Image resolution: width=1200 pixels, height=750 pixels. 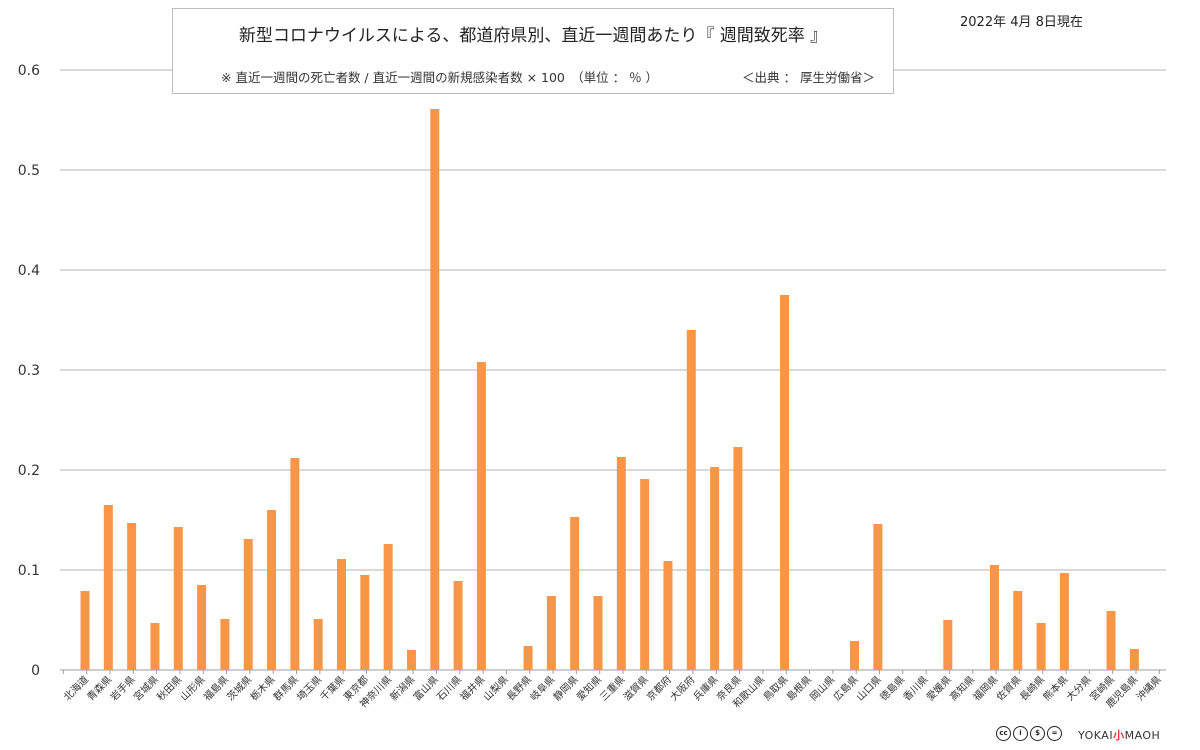 What do you see at coordinates (519, 689) in the screenshot?
I see `x-tick-label: 長野県` at bounding box center [519, 689].